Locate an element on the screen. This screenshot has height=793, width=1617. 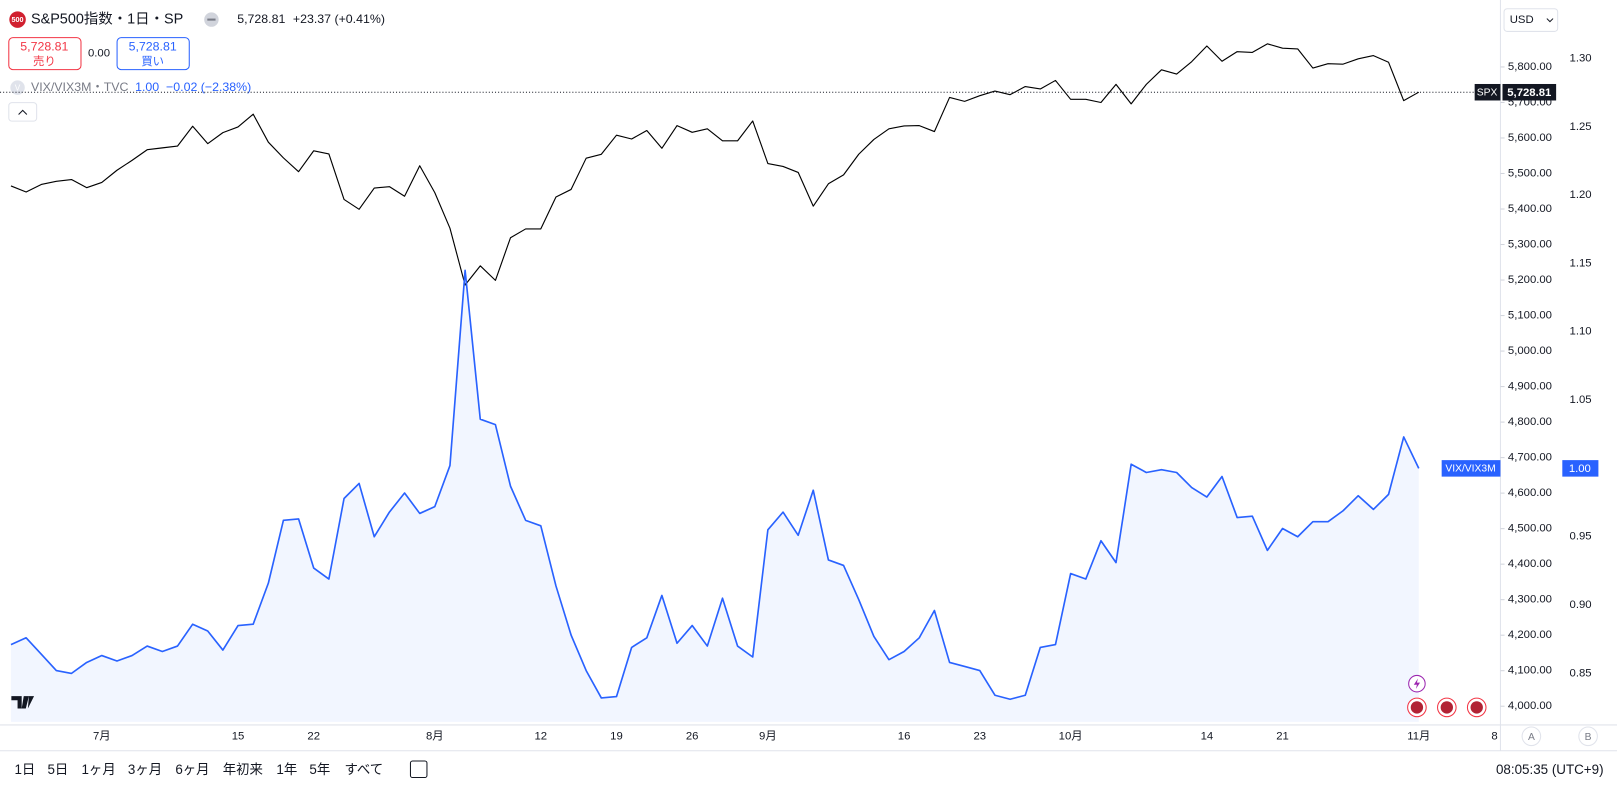
buy-button is located at coordinates (153, 54).